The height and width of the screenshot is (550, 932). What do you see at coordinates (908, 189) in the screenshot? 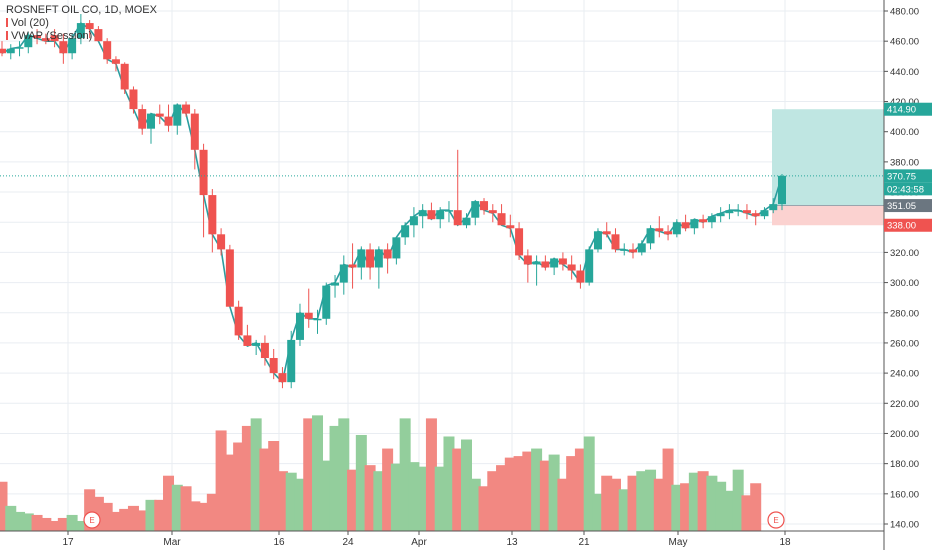
I see `countdown-tag` at bounding box center [908, 189].